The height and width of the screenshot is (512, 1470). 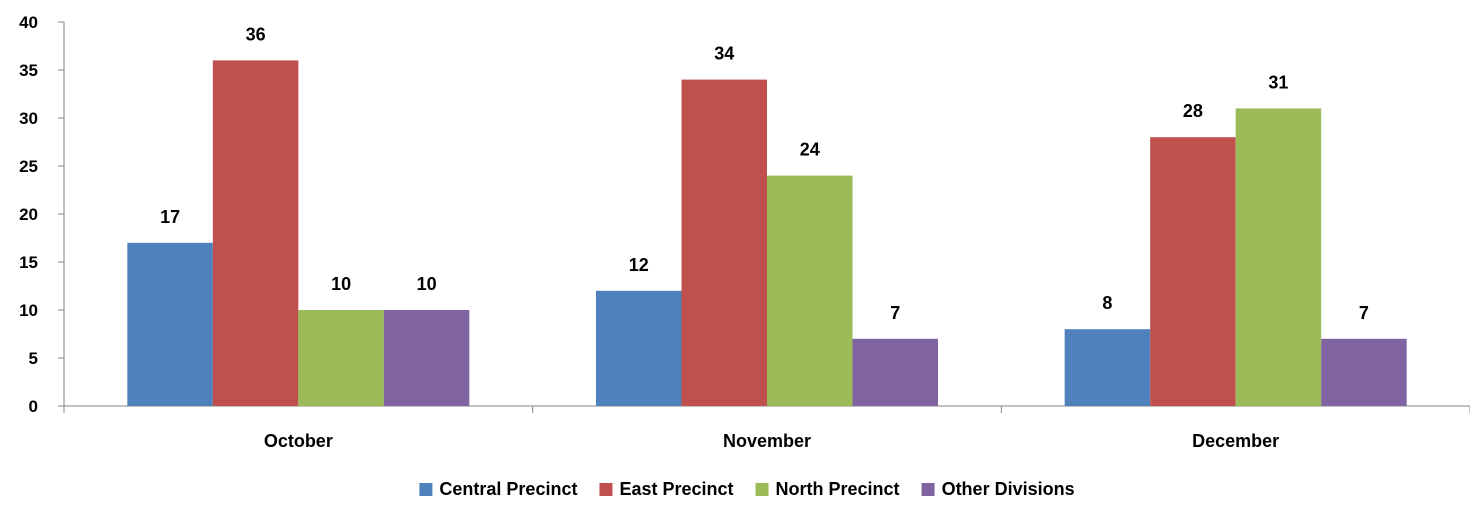 I want to click on data-label: 8, so click(x=1107, y=303).